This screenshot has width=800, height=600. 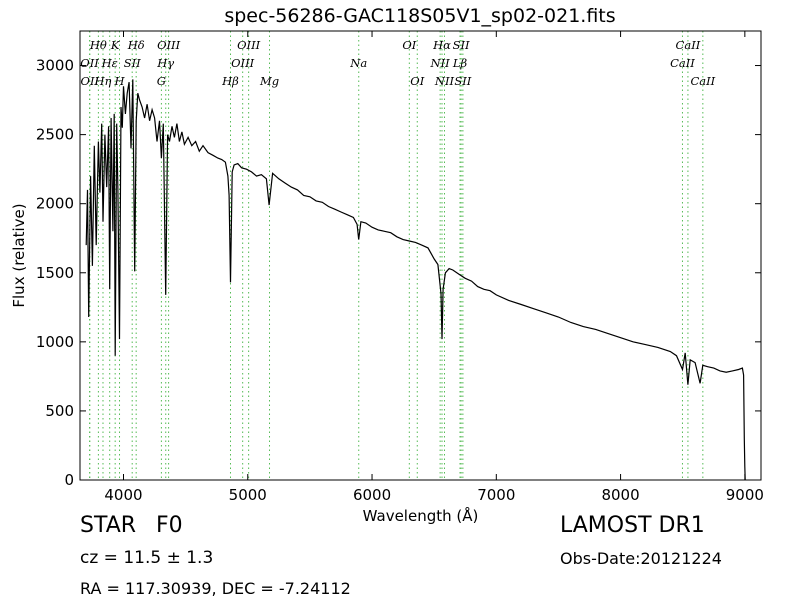 I want to click on x-tick-label: 6000, so click(x=372, y=495).